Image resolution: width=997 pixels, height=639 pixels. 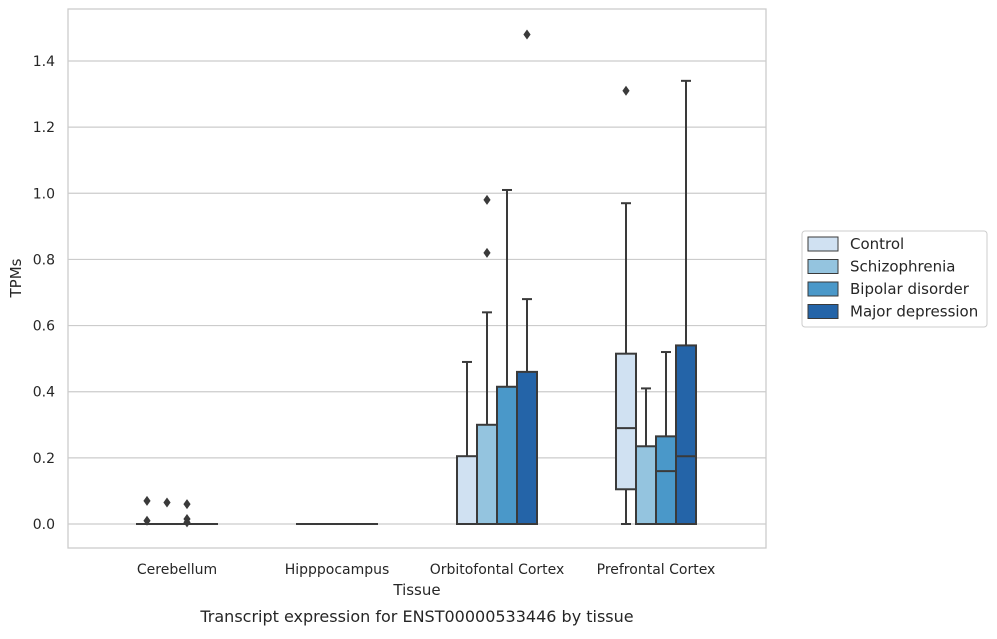 What do you see at coordinates (44, 293) in the screenshot?
I see `y-tick-labels: 0.0 0.2 0.4 0.6 0.8 1.0 1.2 1.4` at bounding box center [44, 293].